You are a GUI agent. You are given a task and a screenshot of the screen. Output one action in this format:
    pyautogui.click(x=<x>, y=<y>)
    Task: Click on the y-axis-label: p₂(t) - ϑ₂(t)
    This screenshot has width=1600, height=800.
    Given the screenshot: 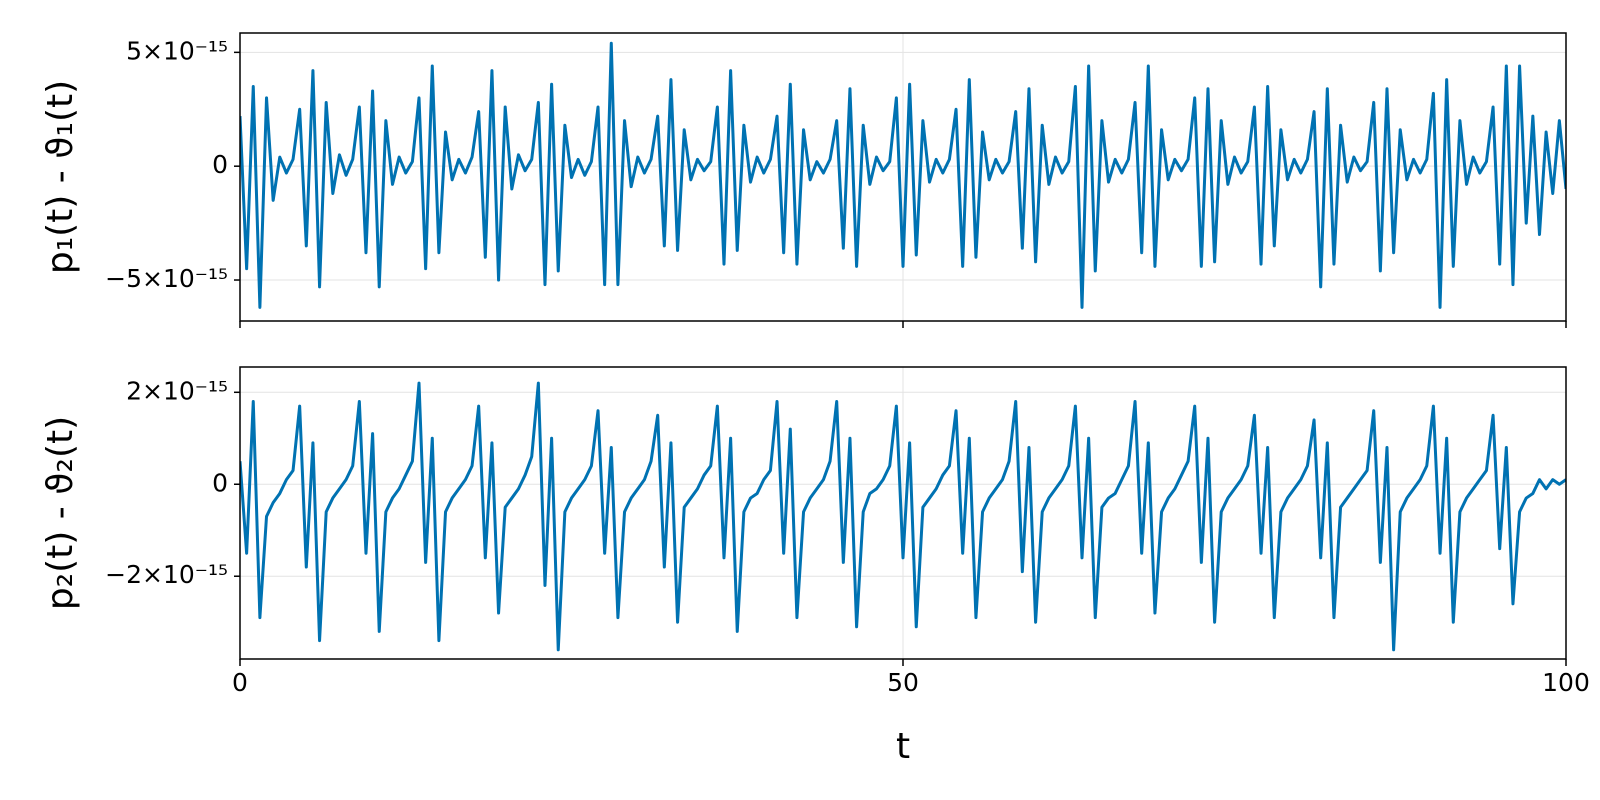 What is the action you would take?
    pyautogui.click(x=60, y=513)
    